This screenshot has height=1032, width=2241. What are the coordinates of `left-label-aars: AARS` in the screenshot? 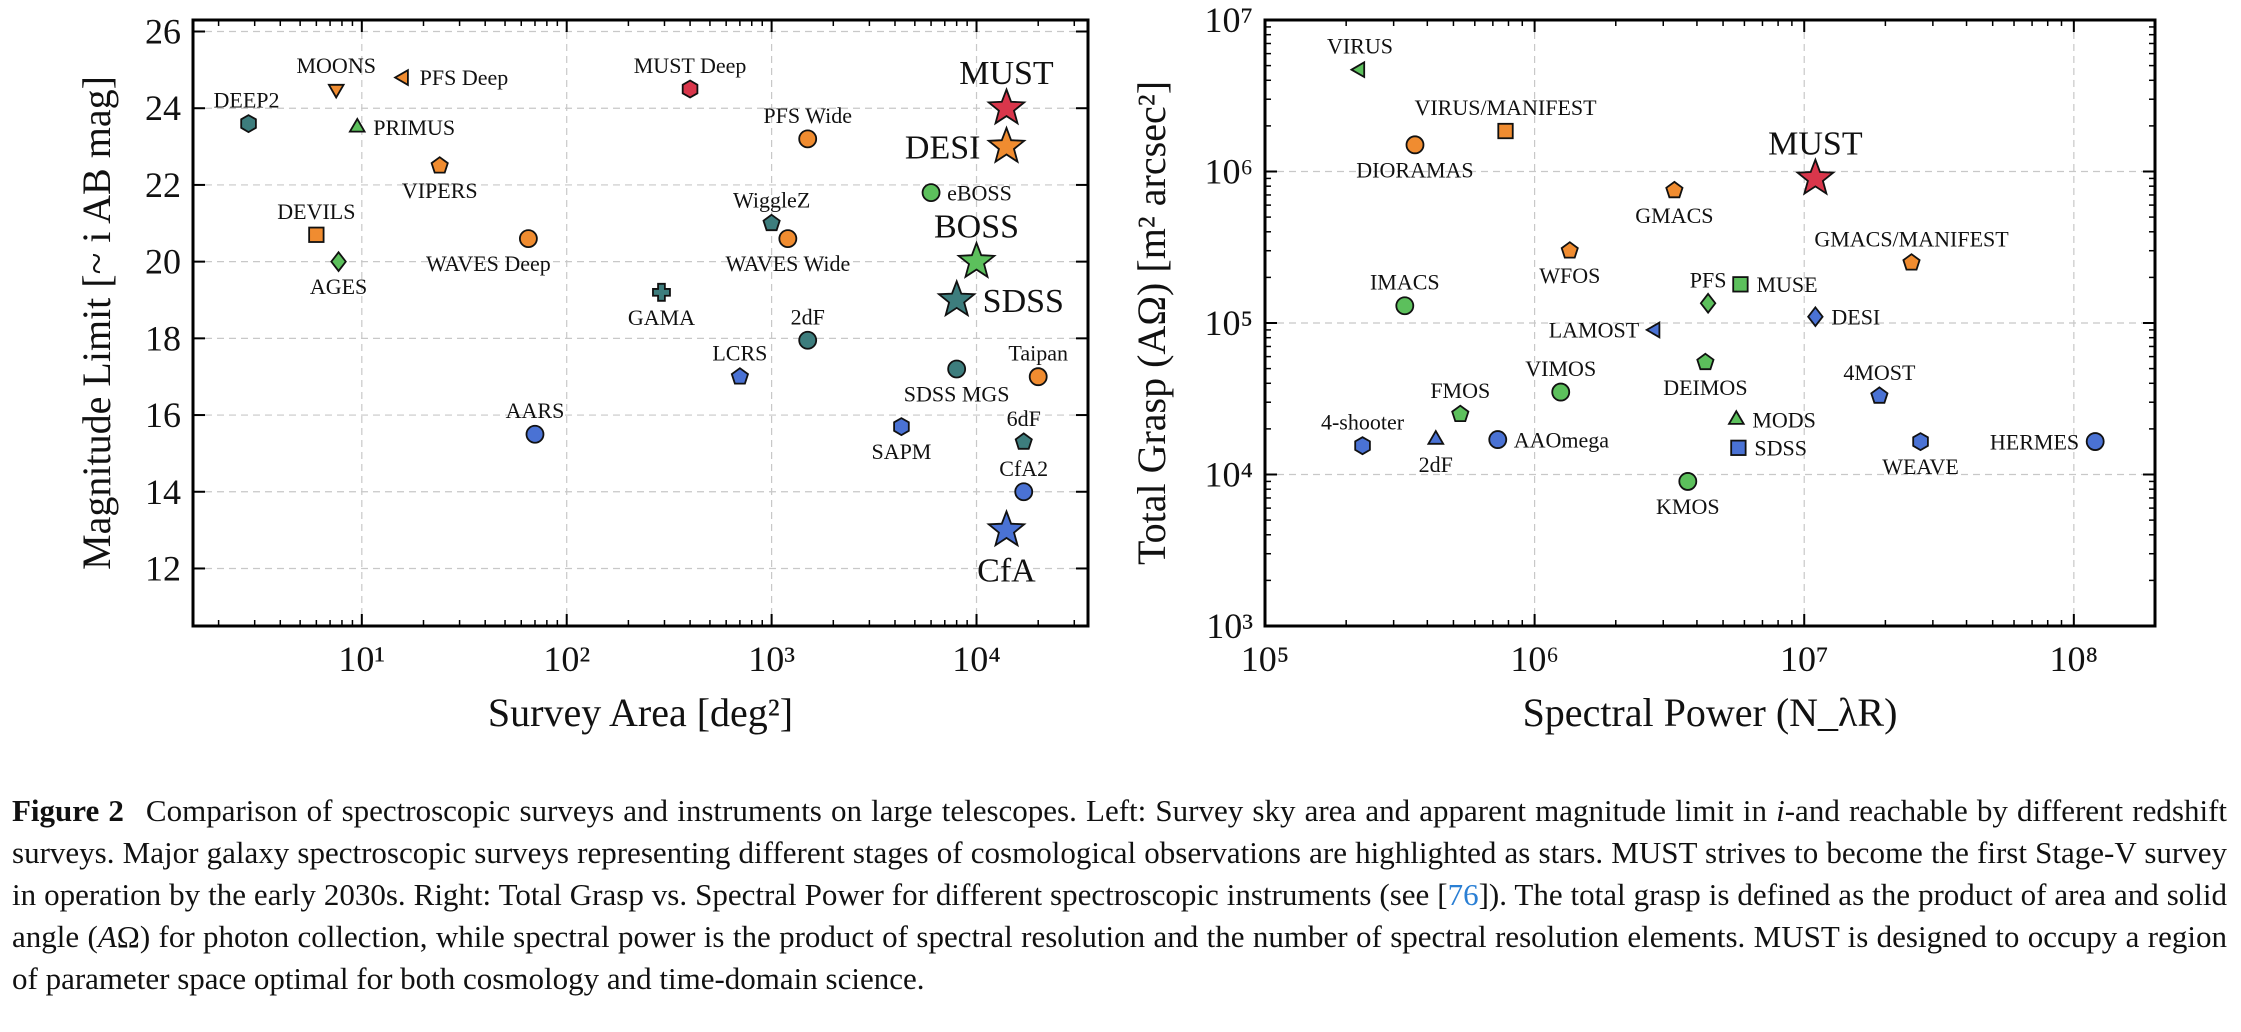 It's located at (535, 410).